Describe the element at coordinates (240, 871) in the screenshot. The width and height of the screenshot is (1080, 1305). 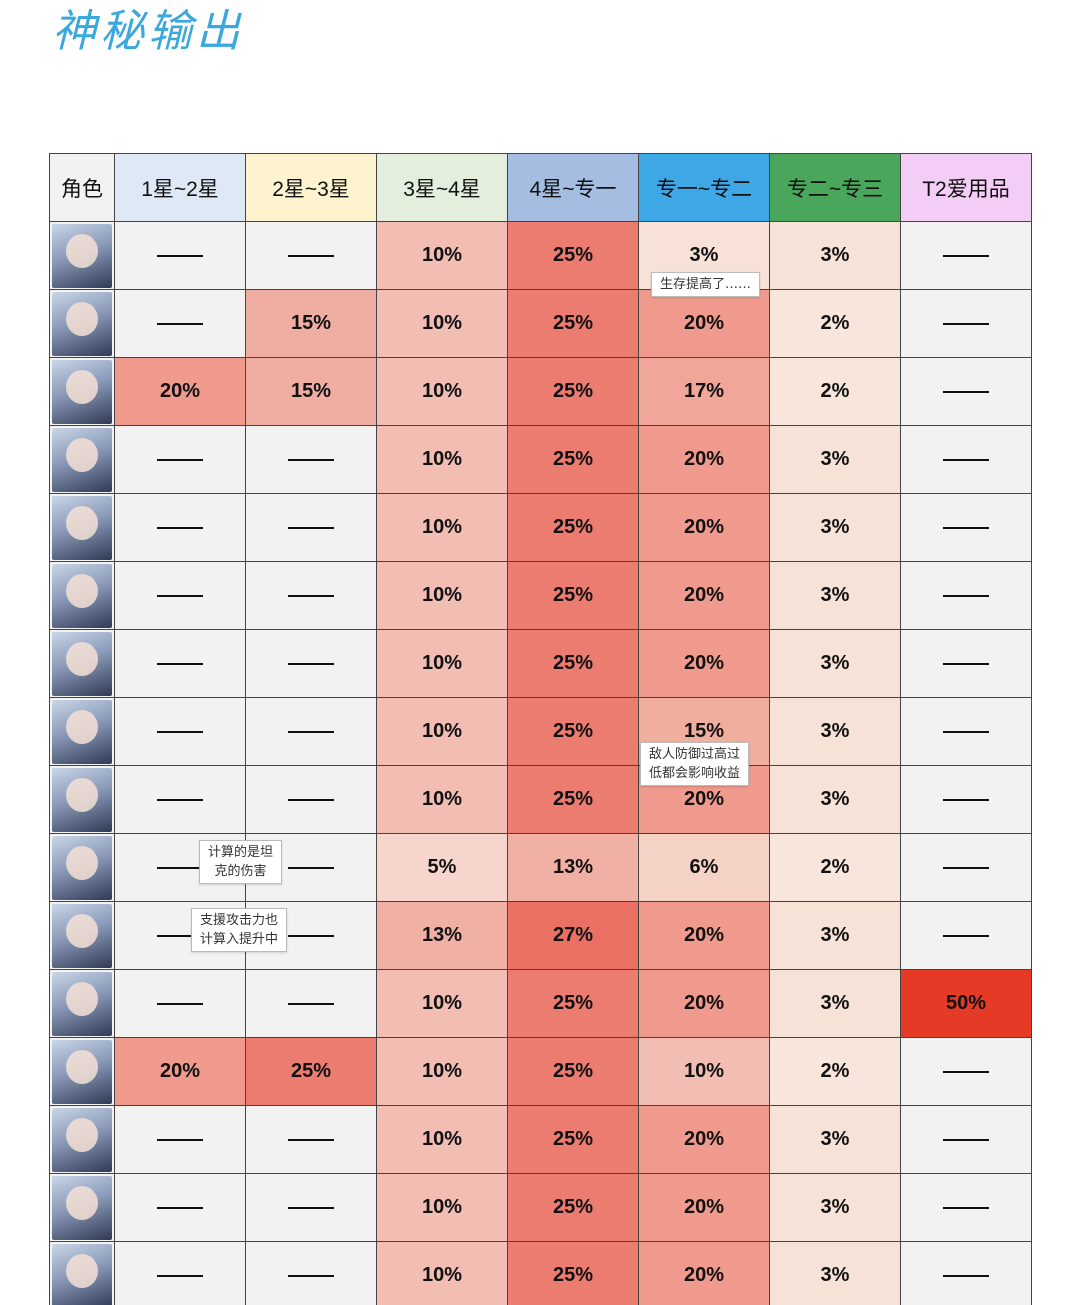
I see `note-line: 克的伤害` at that location.